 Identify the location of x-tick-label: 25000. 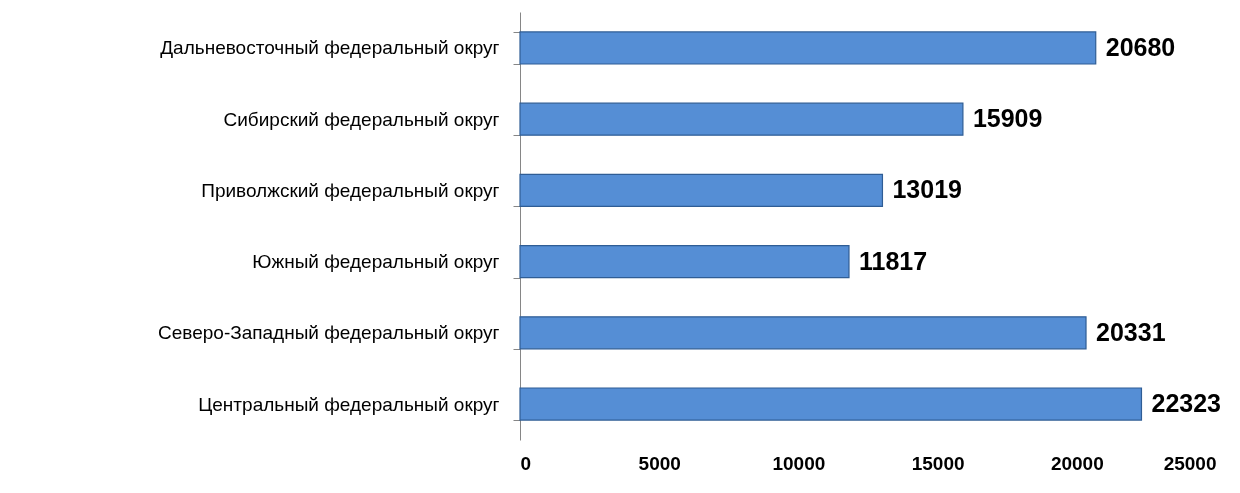
(1190, 463).